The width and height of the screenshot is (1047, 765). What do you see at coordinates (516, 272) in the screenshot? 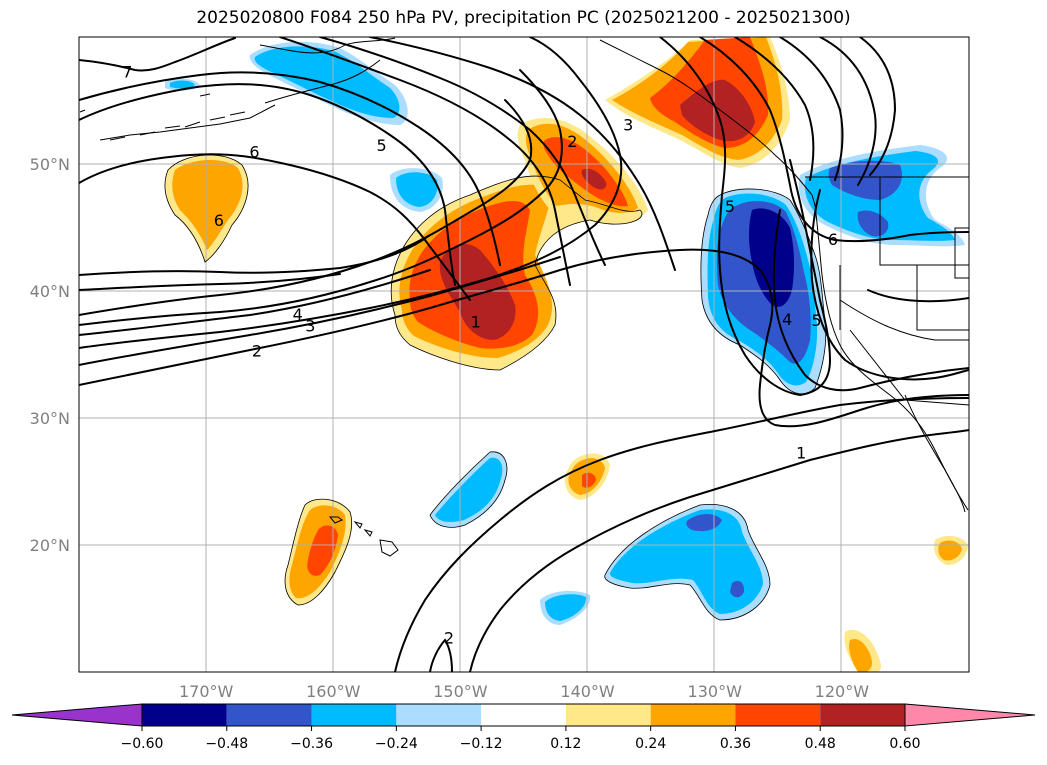
I see `precip-positive-central-pacific` at bounding box center [516, 272].